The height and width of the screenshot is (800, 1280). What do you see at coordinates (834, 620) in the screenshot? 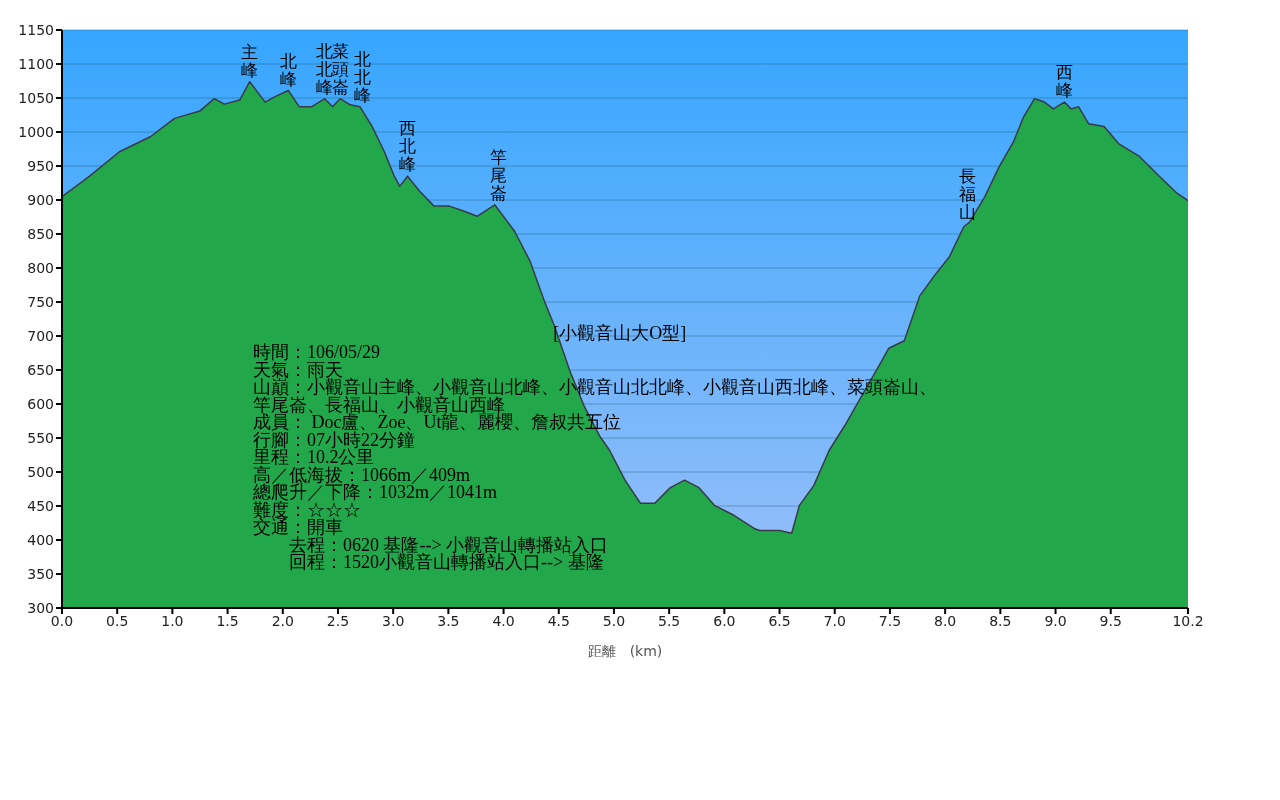
I see `x-tick-label: 7.0` at bounding box center [834, 620].